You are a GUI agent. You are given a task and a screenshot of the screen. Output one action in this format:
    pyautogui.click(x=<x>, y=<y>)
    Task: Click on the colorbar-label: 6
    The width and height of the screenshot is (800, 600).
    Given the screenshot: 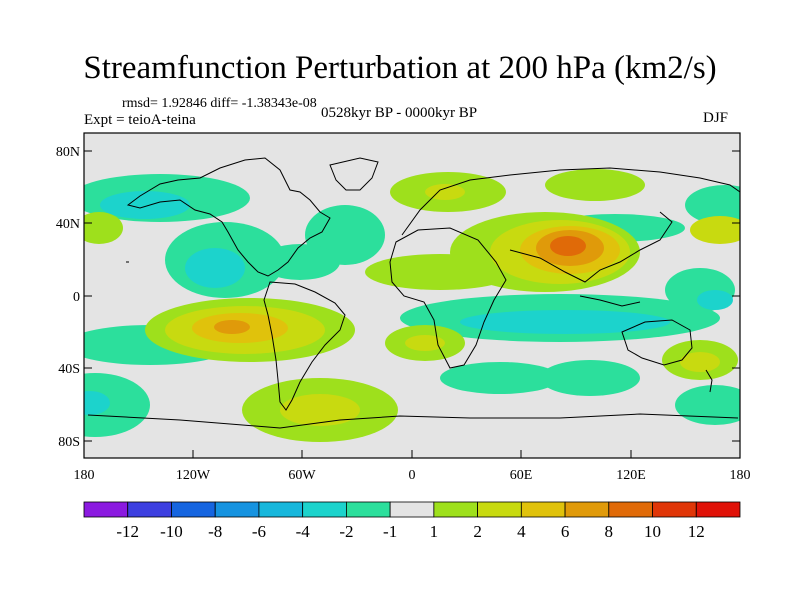 What is the action you would take?
    pyautogui.click(x=565, y=531)
    